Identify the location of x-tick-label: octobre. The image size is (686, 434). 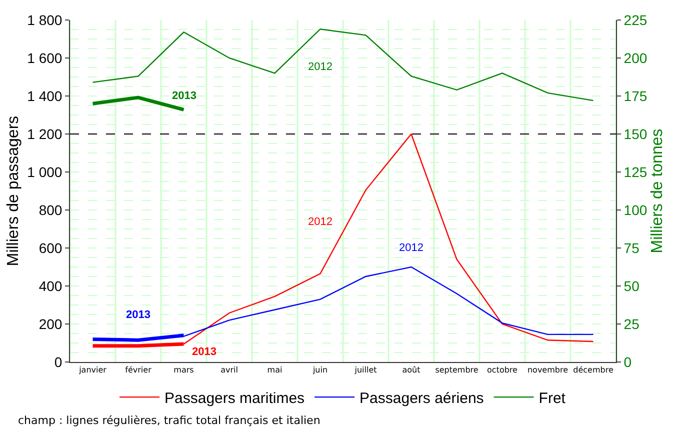
(502, 370).